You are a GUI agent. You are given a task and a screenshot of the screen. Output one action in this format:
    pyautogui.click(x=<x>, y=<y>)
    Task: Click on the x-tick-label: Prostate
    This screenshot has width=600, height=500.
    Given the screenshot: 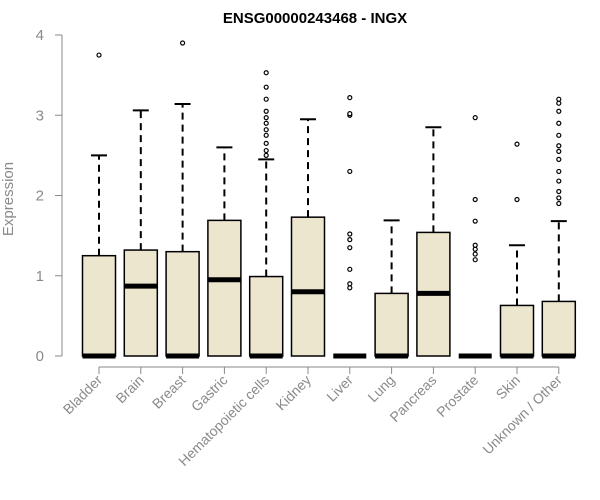 What is the action you would take?
    pyautogui.click(x=457, y=396)
    